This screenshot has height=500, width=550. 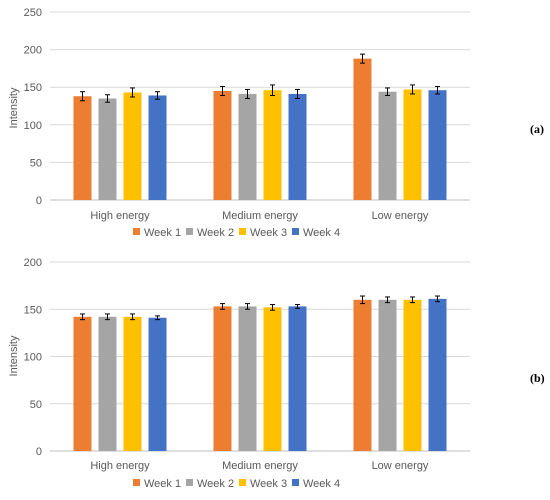 I want to click on panel-label: (a), so click(x=537, y=129).